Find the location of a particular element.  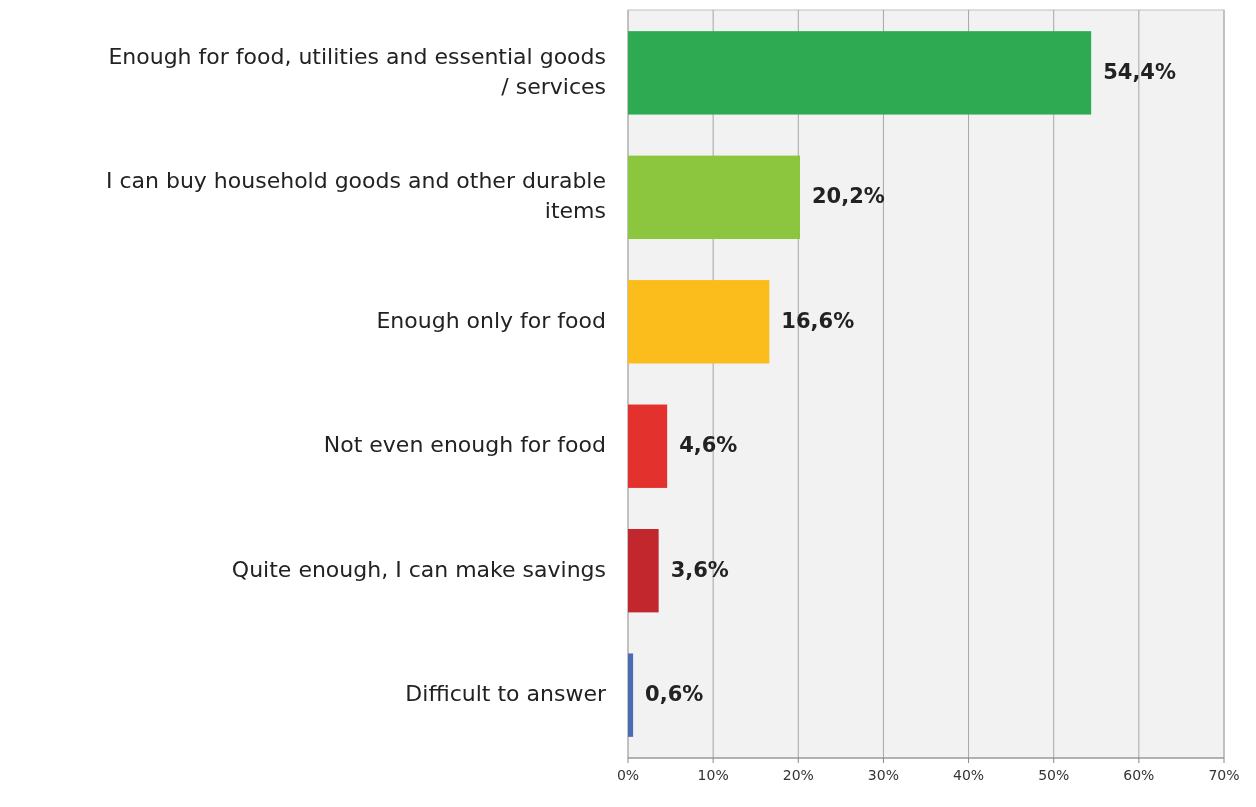

x-tick-label: 70% is located at coordinates (1224, 775).